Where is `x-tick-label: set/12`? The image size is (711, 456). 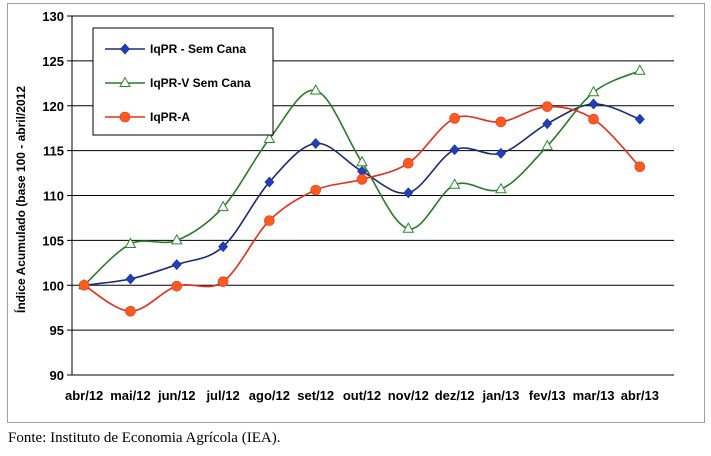
x-tick-label: set/12 is located at coordinates (315, 395).